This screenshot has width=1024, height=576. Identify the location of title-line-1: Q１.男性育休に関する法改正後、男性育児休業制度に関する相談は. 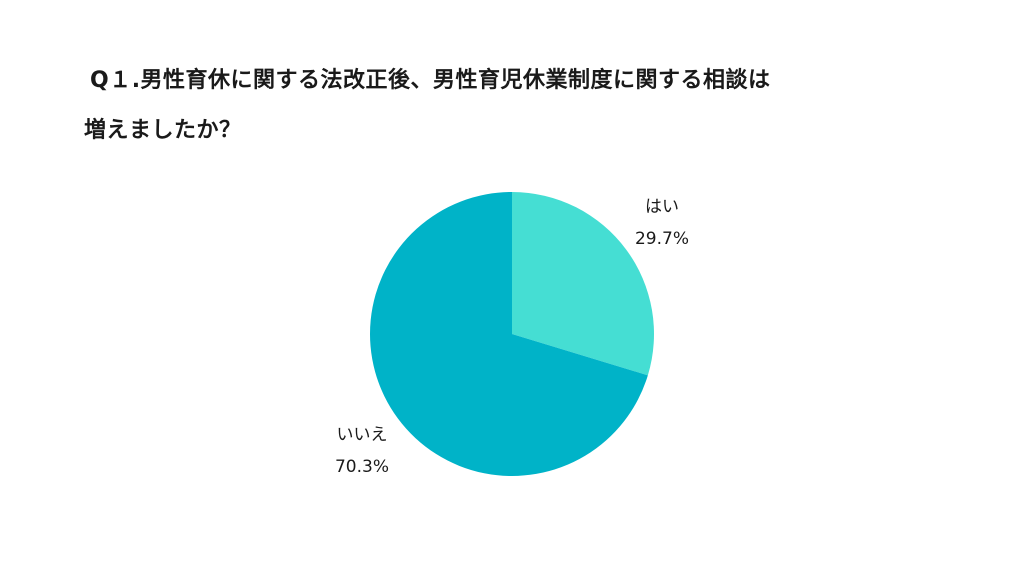
(430, 80).